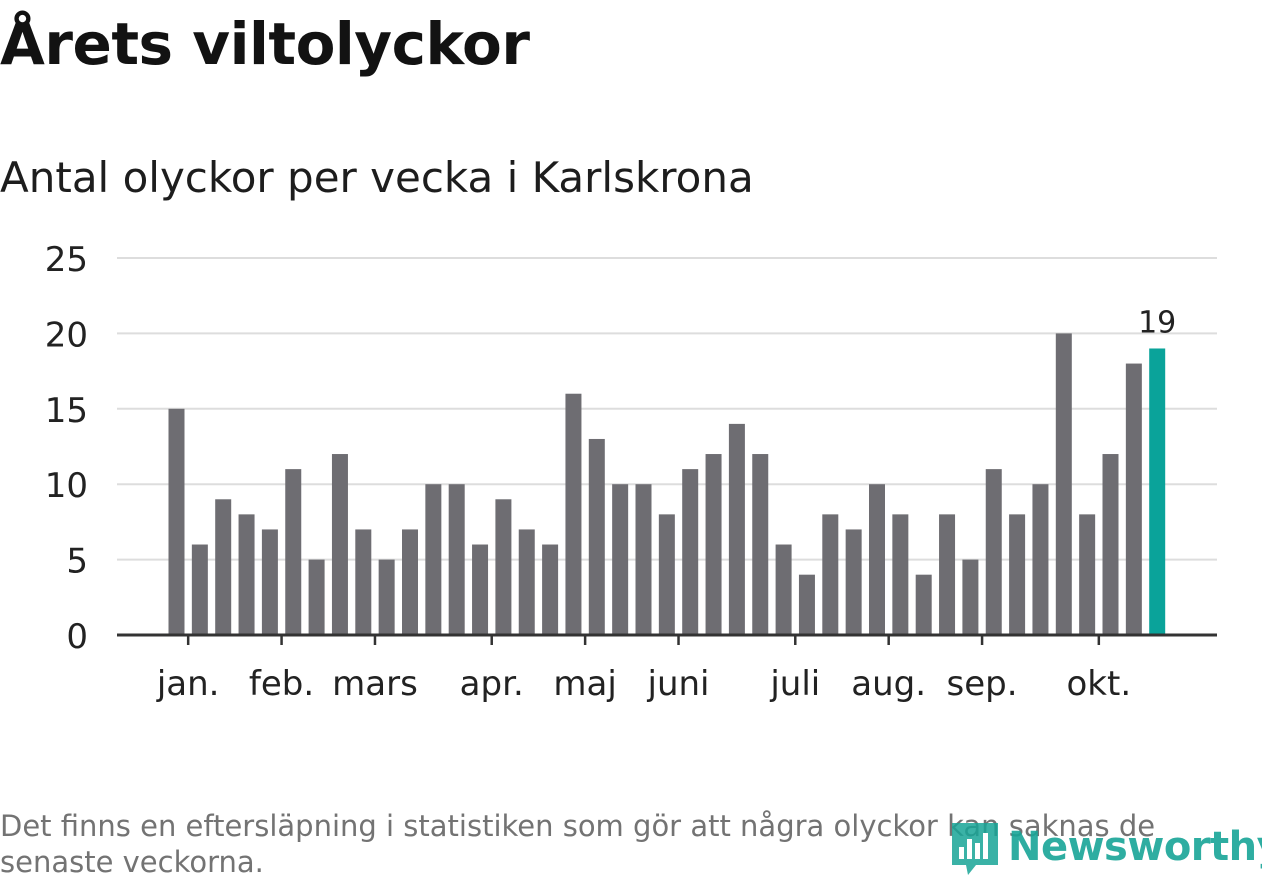 The width and height of the screenshot is (1262, 880). I want to click on bar-chart-logo-icon, so click(975, 849).